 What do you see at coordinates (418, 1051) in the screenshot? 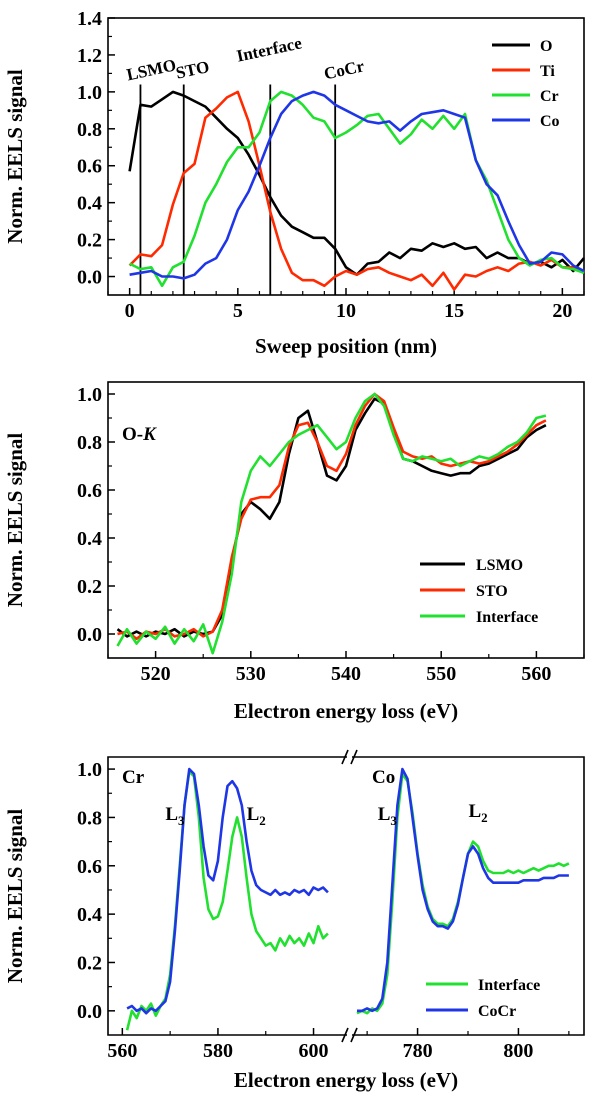
I see `x-tick-label: 780` at bounding box center [418, 1051].